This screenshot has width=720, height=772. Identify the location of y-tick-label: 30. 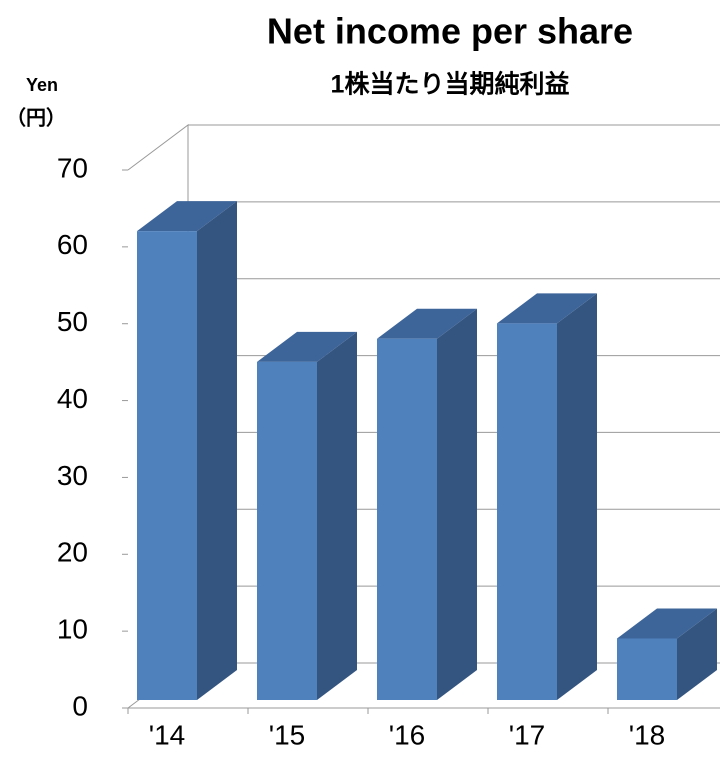
(72, 475).